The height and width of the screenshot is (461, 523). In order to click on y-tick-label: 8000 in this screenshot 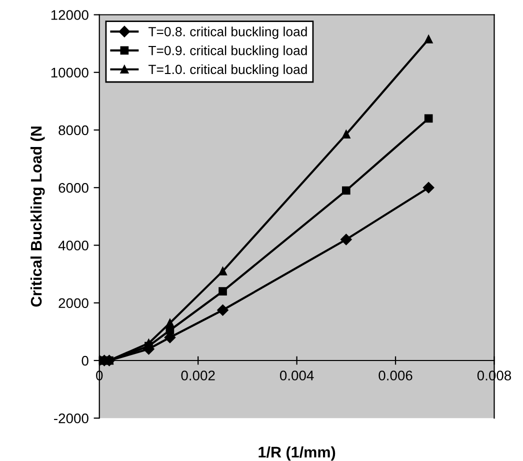, I will do `click(73, 130)`.